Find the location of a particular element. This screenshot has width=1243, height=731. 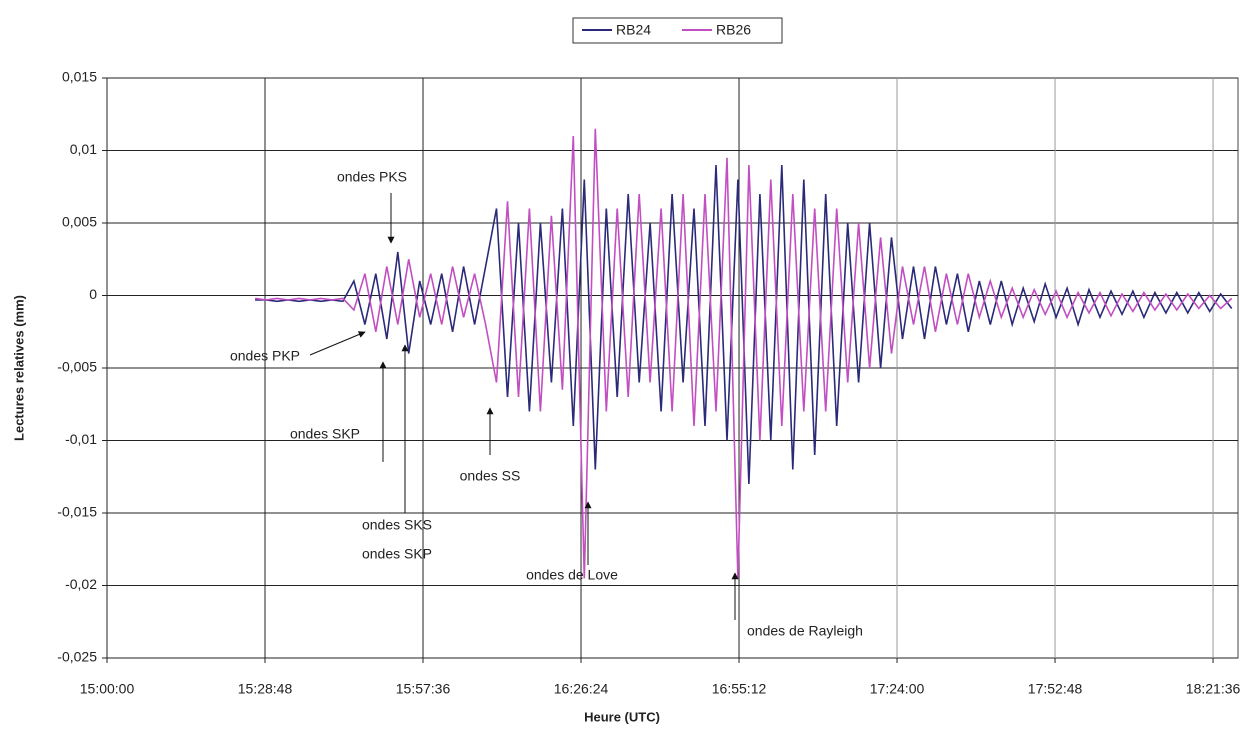

annotation: ondes SKS is located at coordinates (397, 525).